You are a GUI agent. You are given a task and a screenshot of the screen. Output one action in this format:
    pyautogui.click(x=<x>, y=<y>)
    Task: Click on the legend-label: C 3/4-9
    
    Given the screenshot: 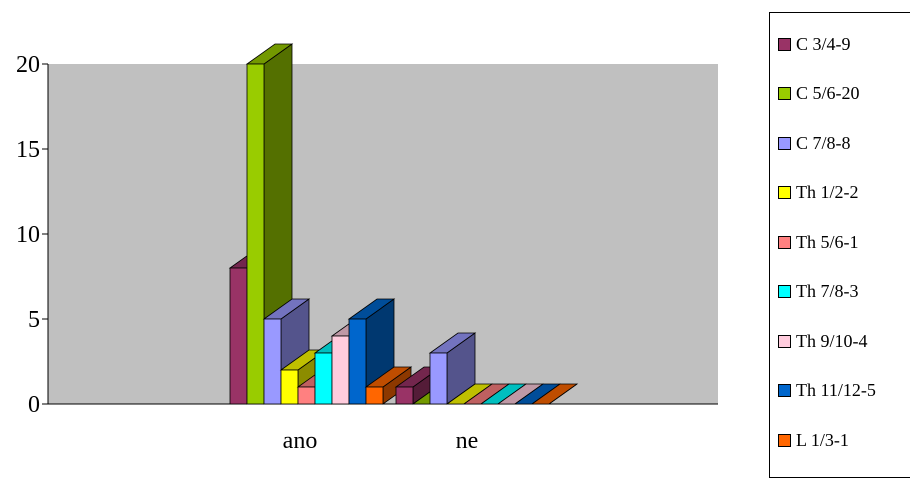 What is the action you would take?
    pyautogui.click(x=823, y=43)
    